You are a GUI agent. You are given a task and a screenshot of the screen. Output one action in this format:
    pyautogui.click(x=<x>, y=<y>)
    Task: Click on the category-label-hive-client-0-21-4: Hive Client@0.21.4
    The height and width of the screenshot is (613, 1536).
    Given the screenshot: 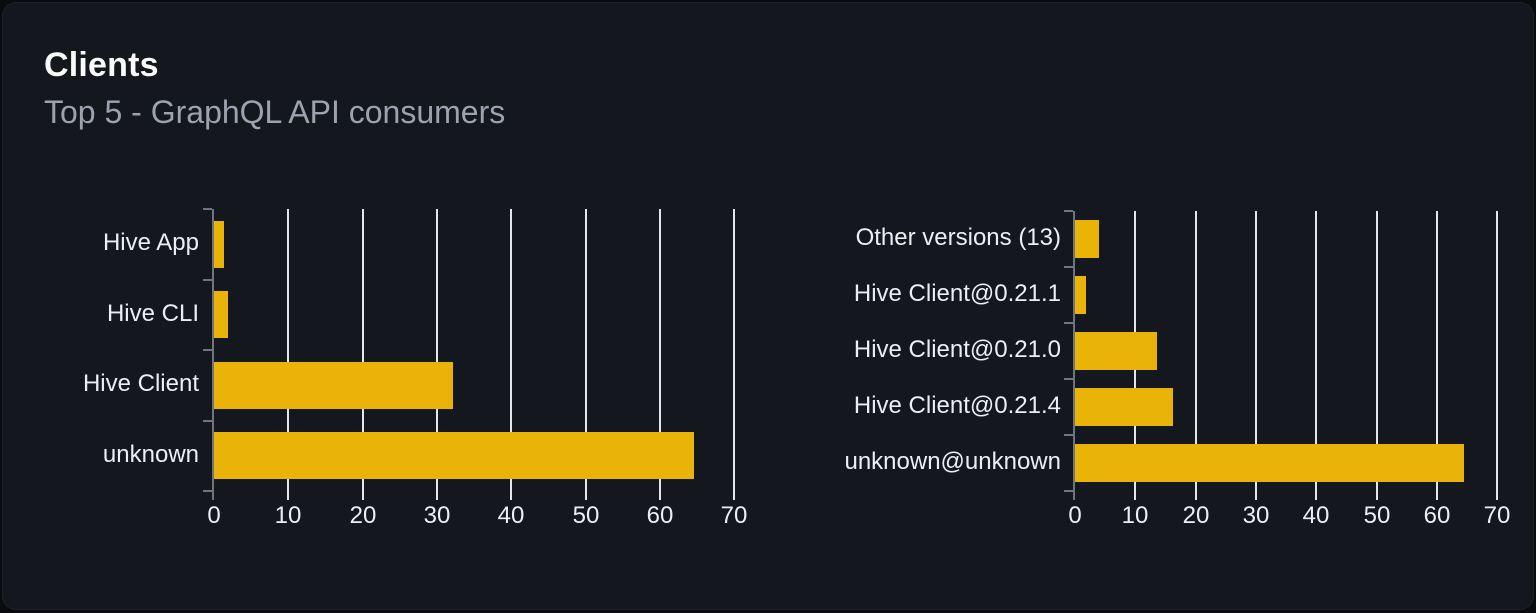 What is the action you would take?
    pyautogui.click(x=957, y=405)
    